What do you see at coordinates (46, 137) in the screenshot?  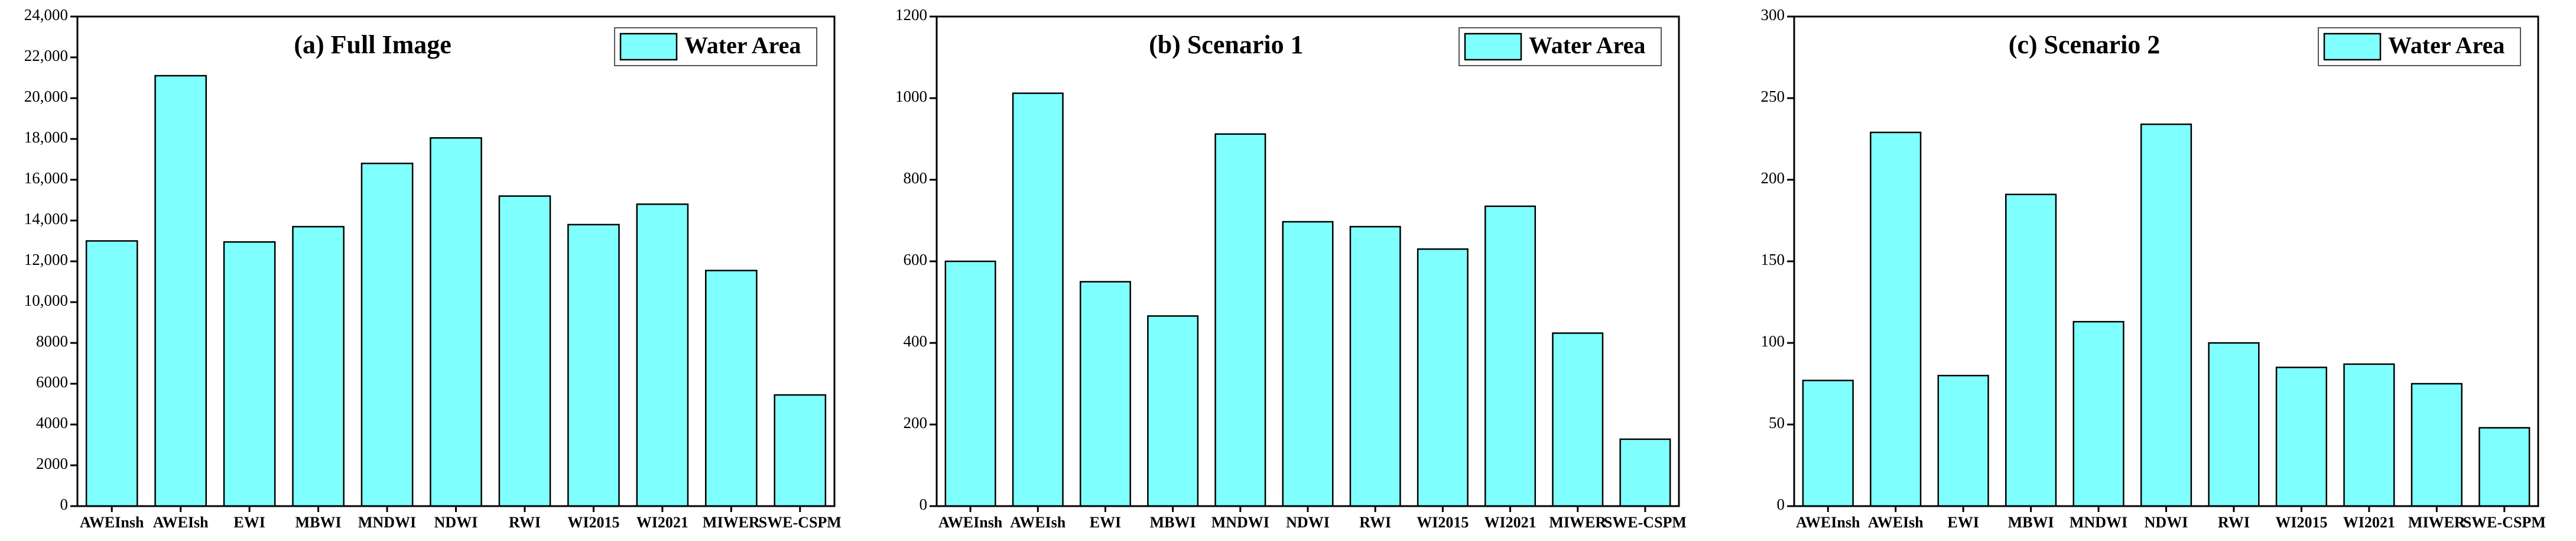 I see `y-tick-label: 18,000` at bounding box center [46, 137].